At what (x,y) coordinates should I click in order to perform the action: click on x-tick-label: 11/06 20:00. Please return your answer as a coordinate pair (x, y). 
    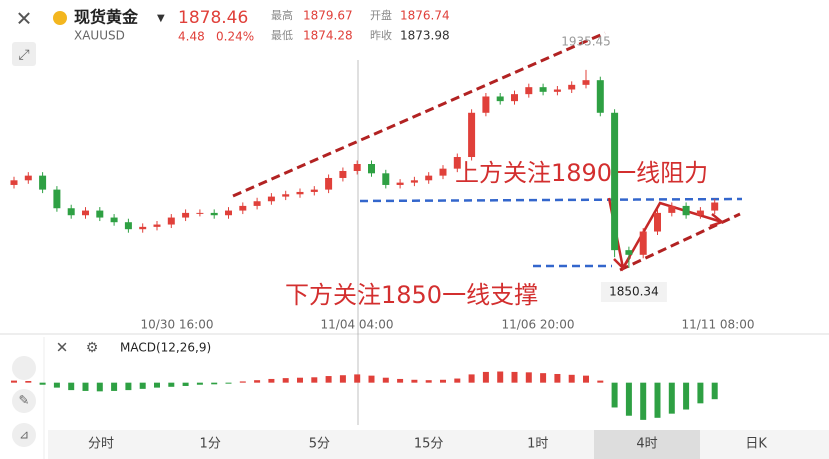
    Looking at the image, I should click on (538, 325).